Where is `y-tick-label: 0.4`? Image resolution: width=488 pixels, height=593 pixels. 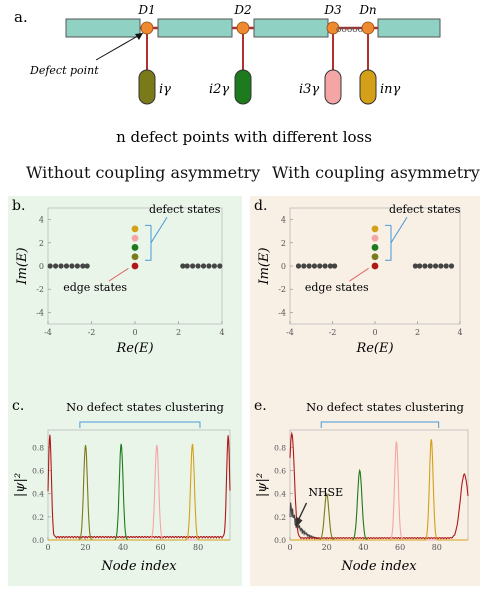
y-tick-label: 0.4 is located at coordinates (280, 494).